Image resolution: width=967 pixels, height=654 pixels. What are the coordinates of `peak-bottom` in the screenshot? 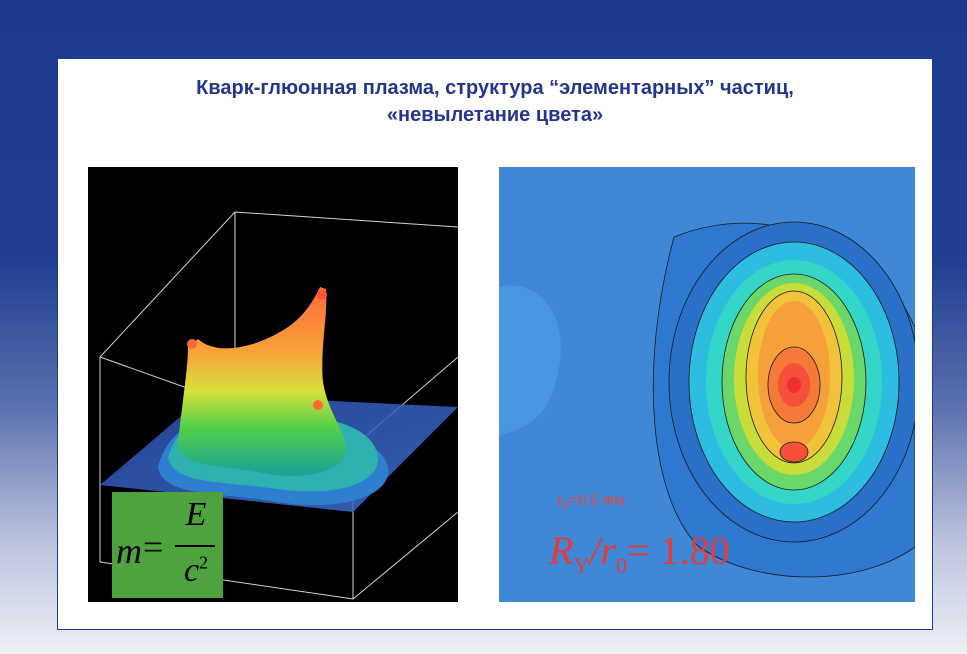 It's located at (318, 405).